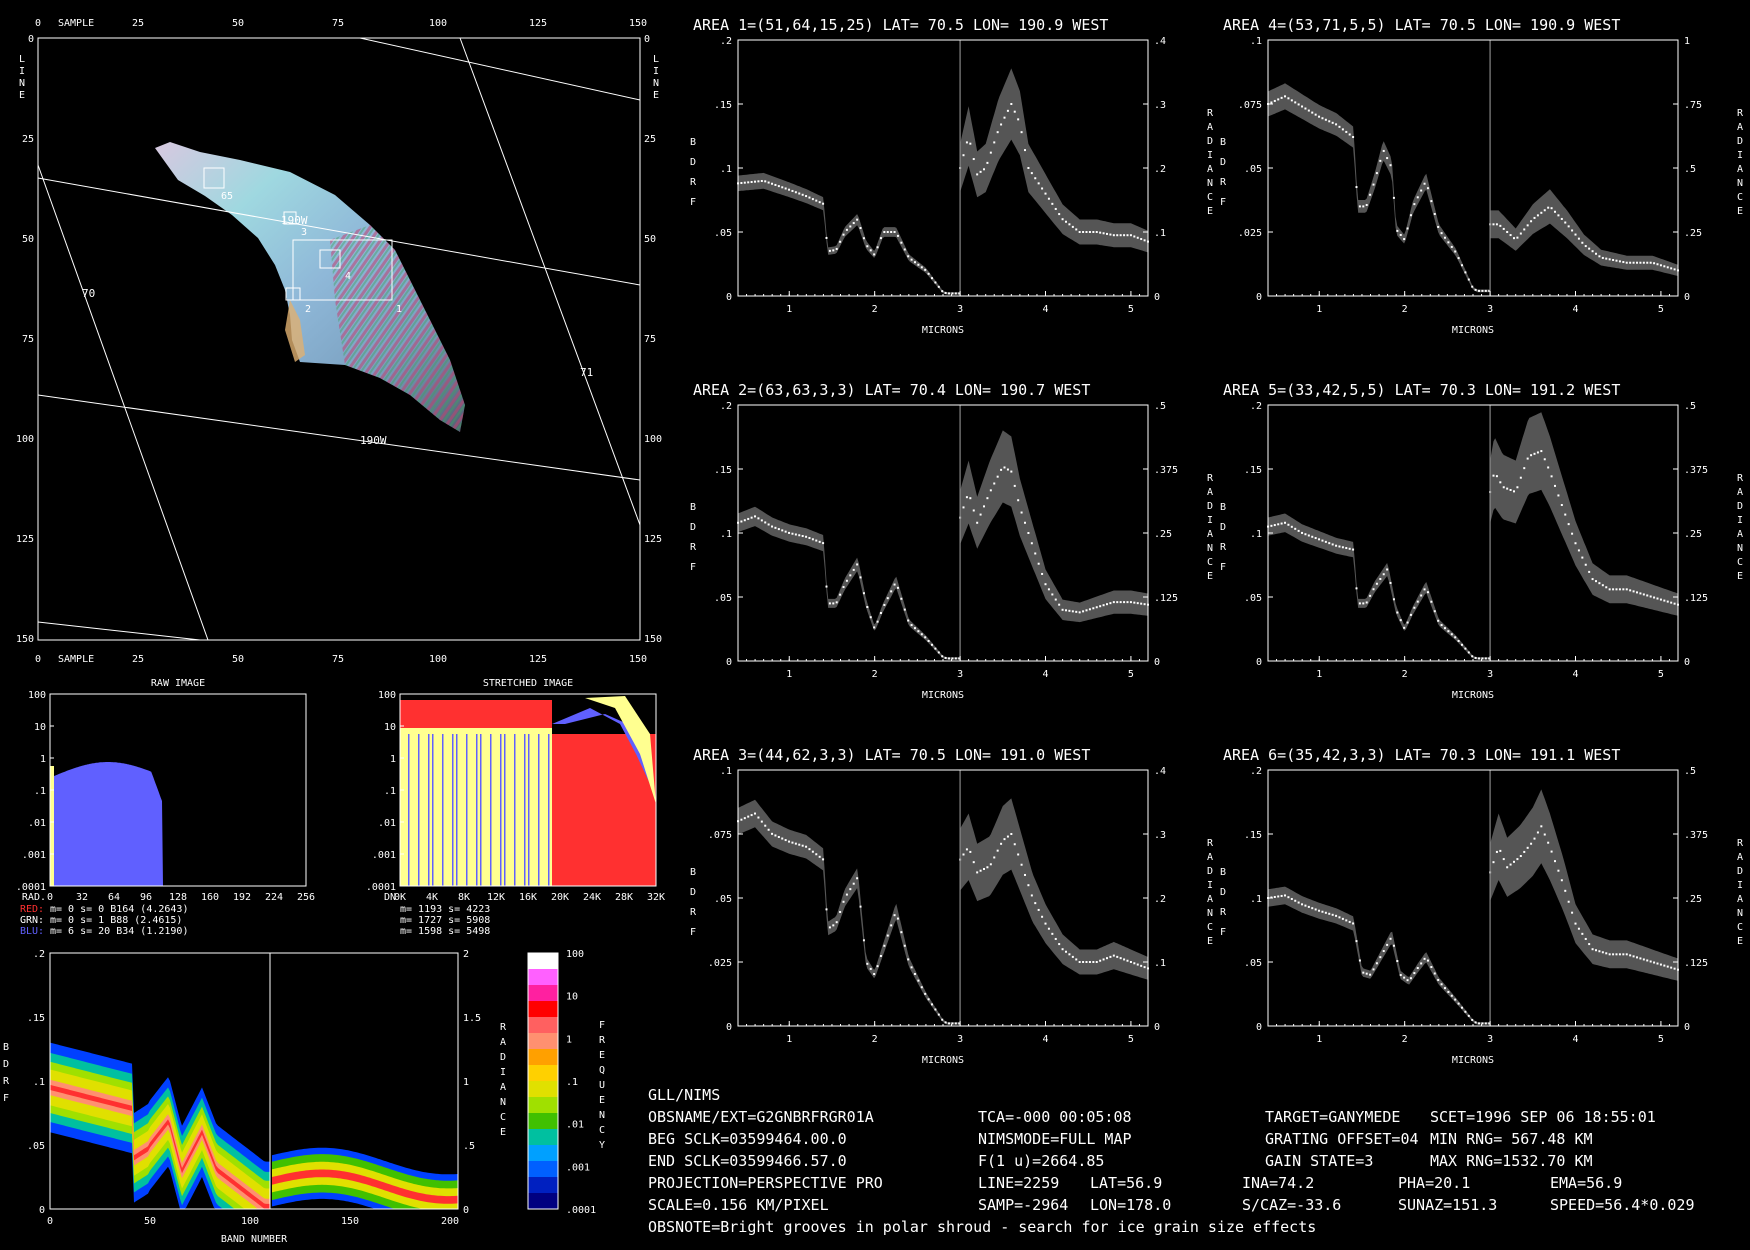  Describe the element at coordinates (1055, 1117) in the screenshot. I see `info-field: TCA=-000 00:05:08` at that location.